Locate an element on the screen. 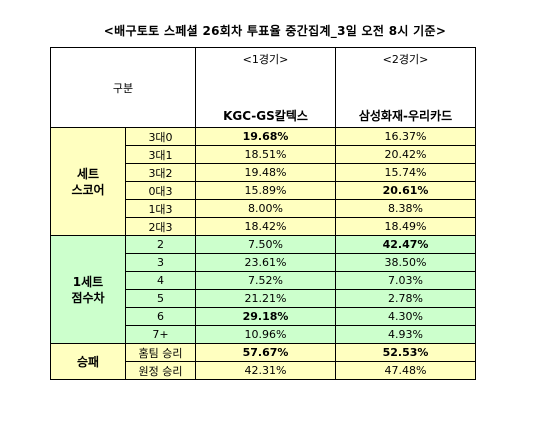 The height and width of the screenshot is (424, 550). game-round: <1경기> is located at coordinates (265, 59).